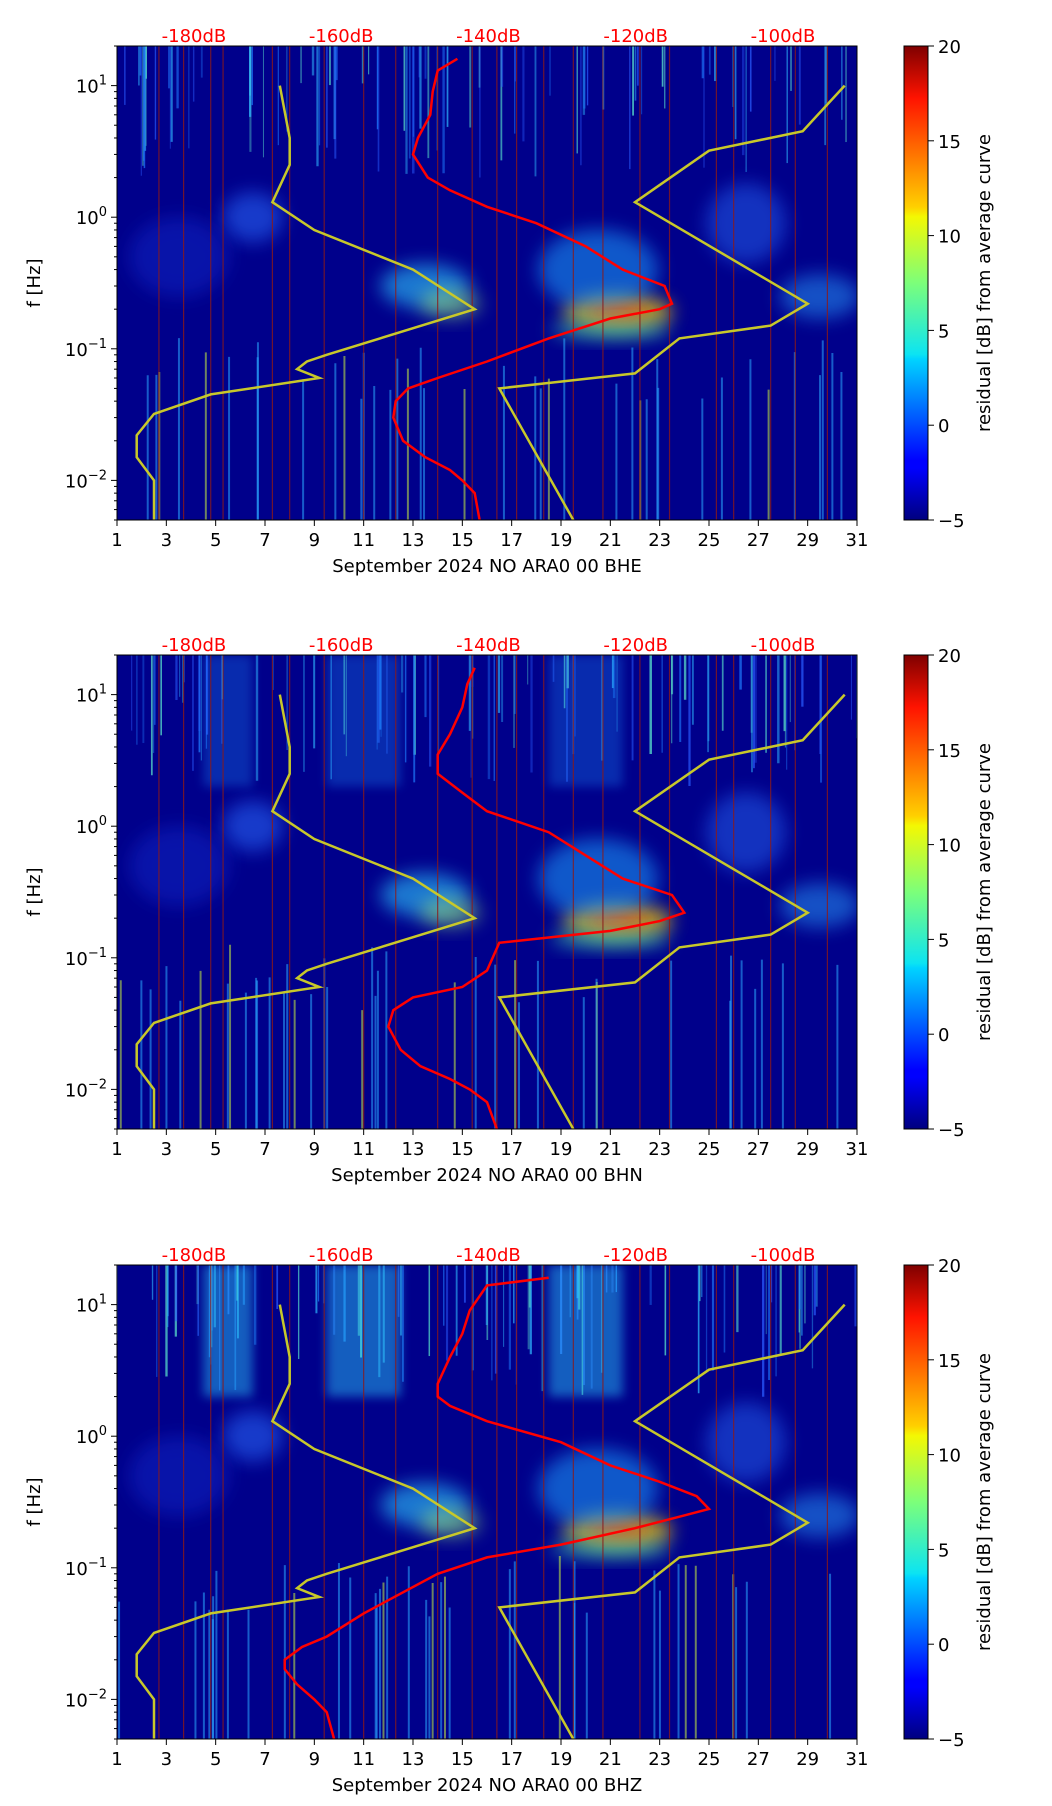  I want to click on x-axis-label: September 2024 NO ARA0 00 BHZ, so click(487, 1785).